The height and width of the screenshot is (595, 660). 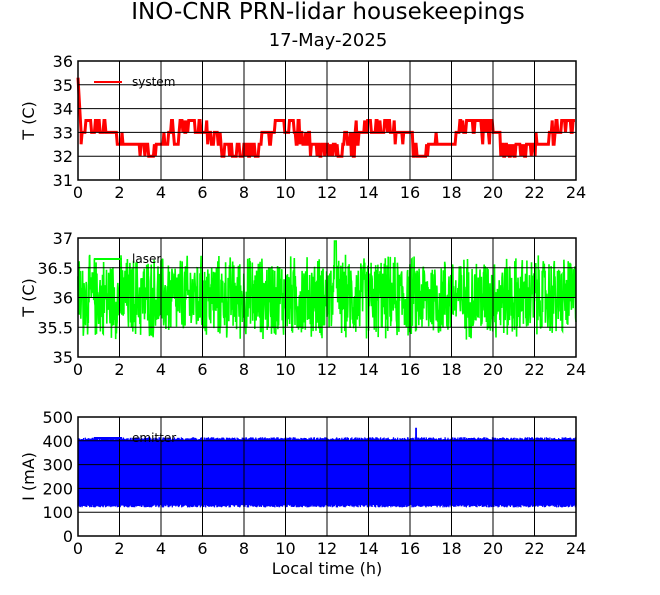 What do you see at coordinates (63, 180) in the screenshot?
I see `y-tick-label: 31` at bounding box center [63, 180].